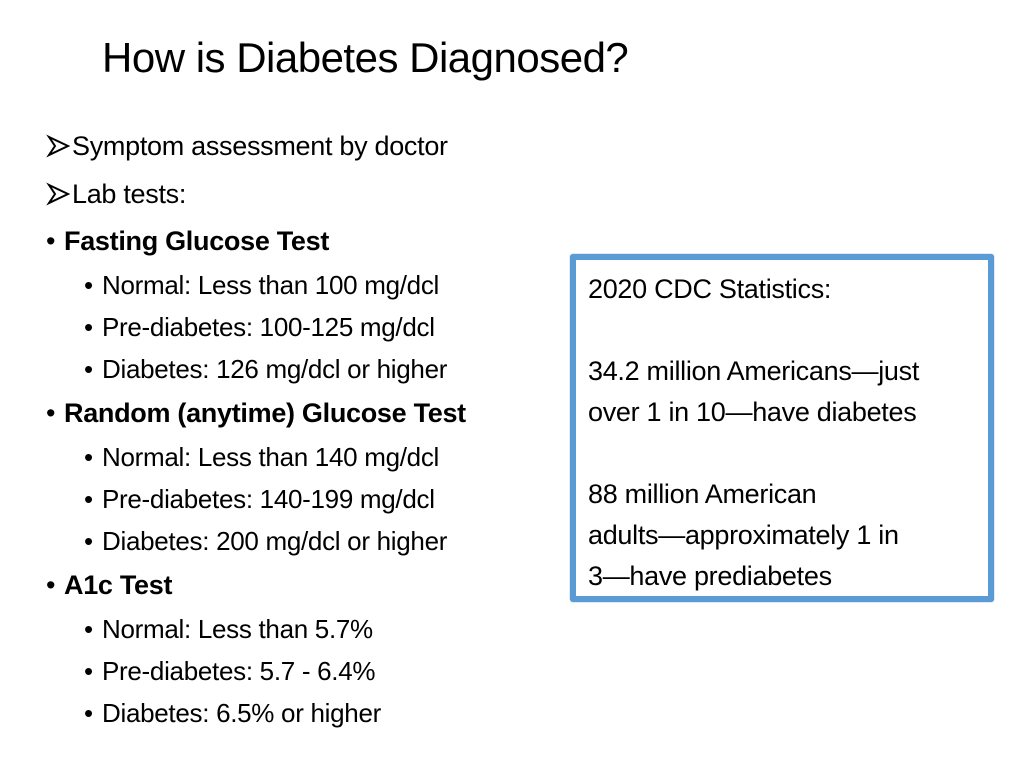 The height and width of the screenshot is (768, 1024). I want to click on list-subitem: • Diabetes: 200 mg/dcl or higher, so click(306, 541).